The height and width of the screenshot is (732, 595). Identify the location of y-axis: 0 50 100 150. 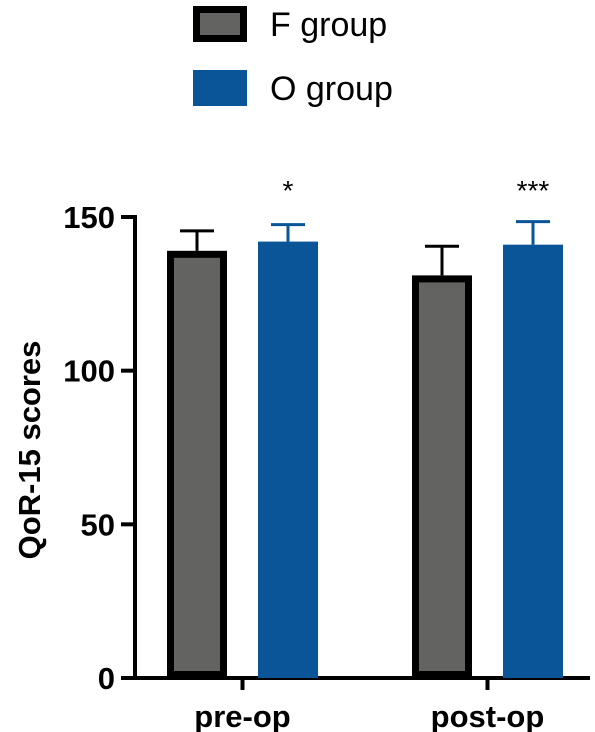
(100, 448).